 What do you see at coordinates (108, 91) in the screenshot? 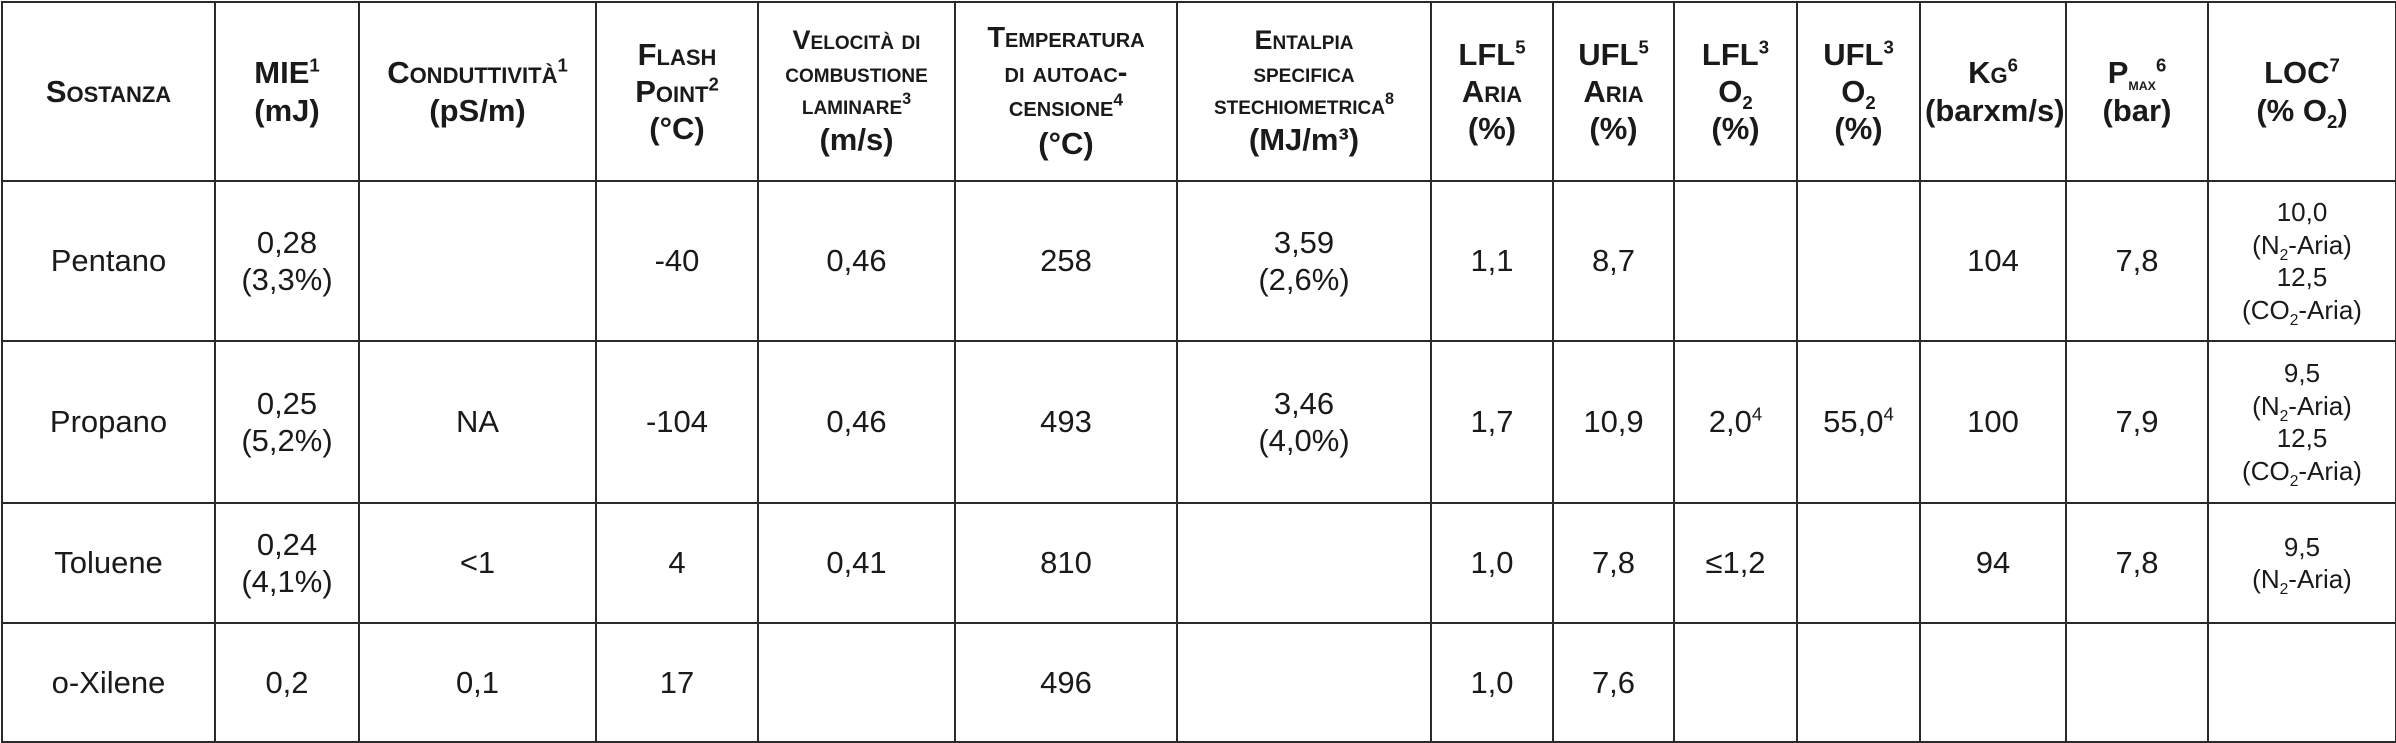
I see `header-sostanza: Sostanza` at bounding box center [108, 91].